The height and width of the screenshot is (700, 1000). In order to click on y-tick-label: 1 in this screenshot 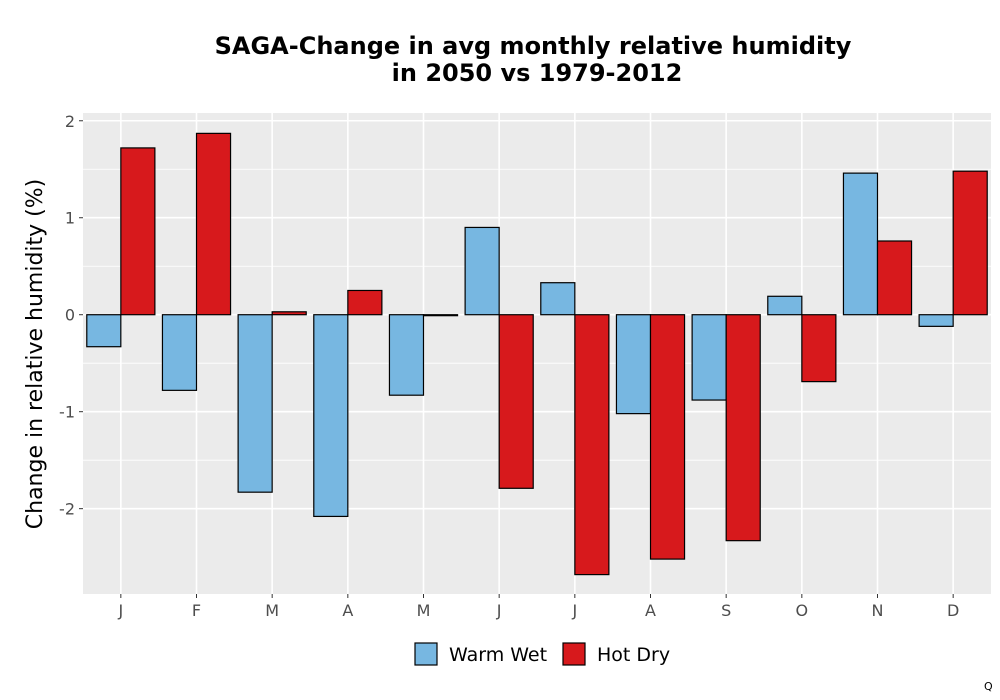, I will do `click(70, 218)`.